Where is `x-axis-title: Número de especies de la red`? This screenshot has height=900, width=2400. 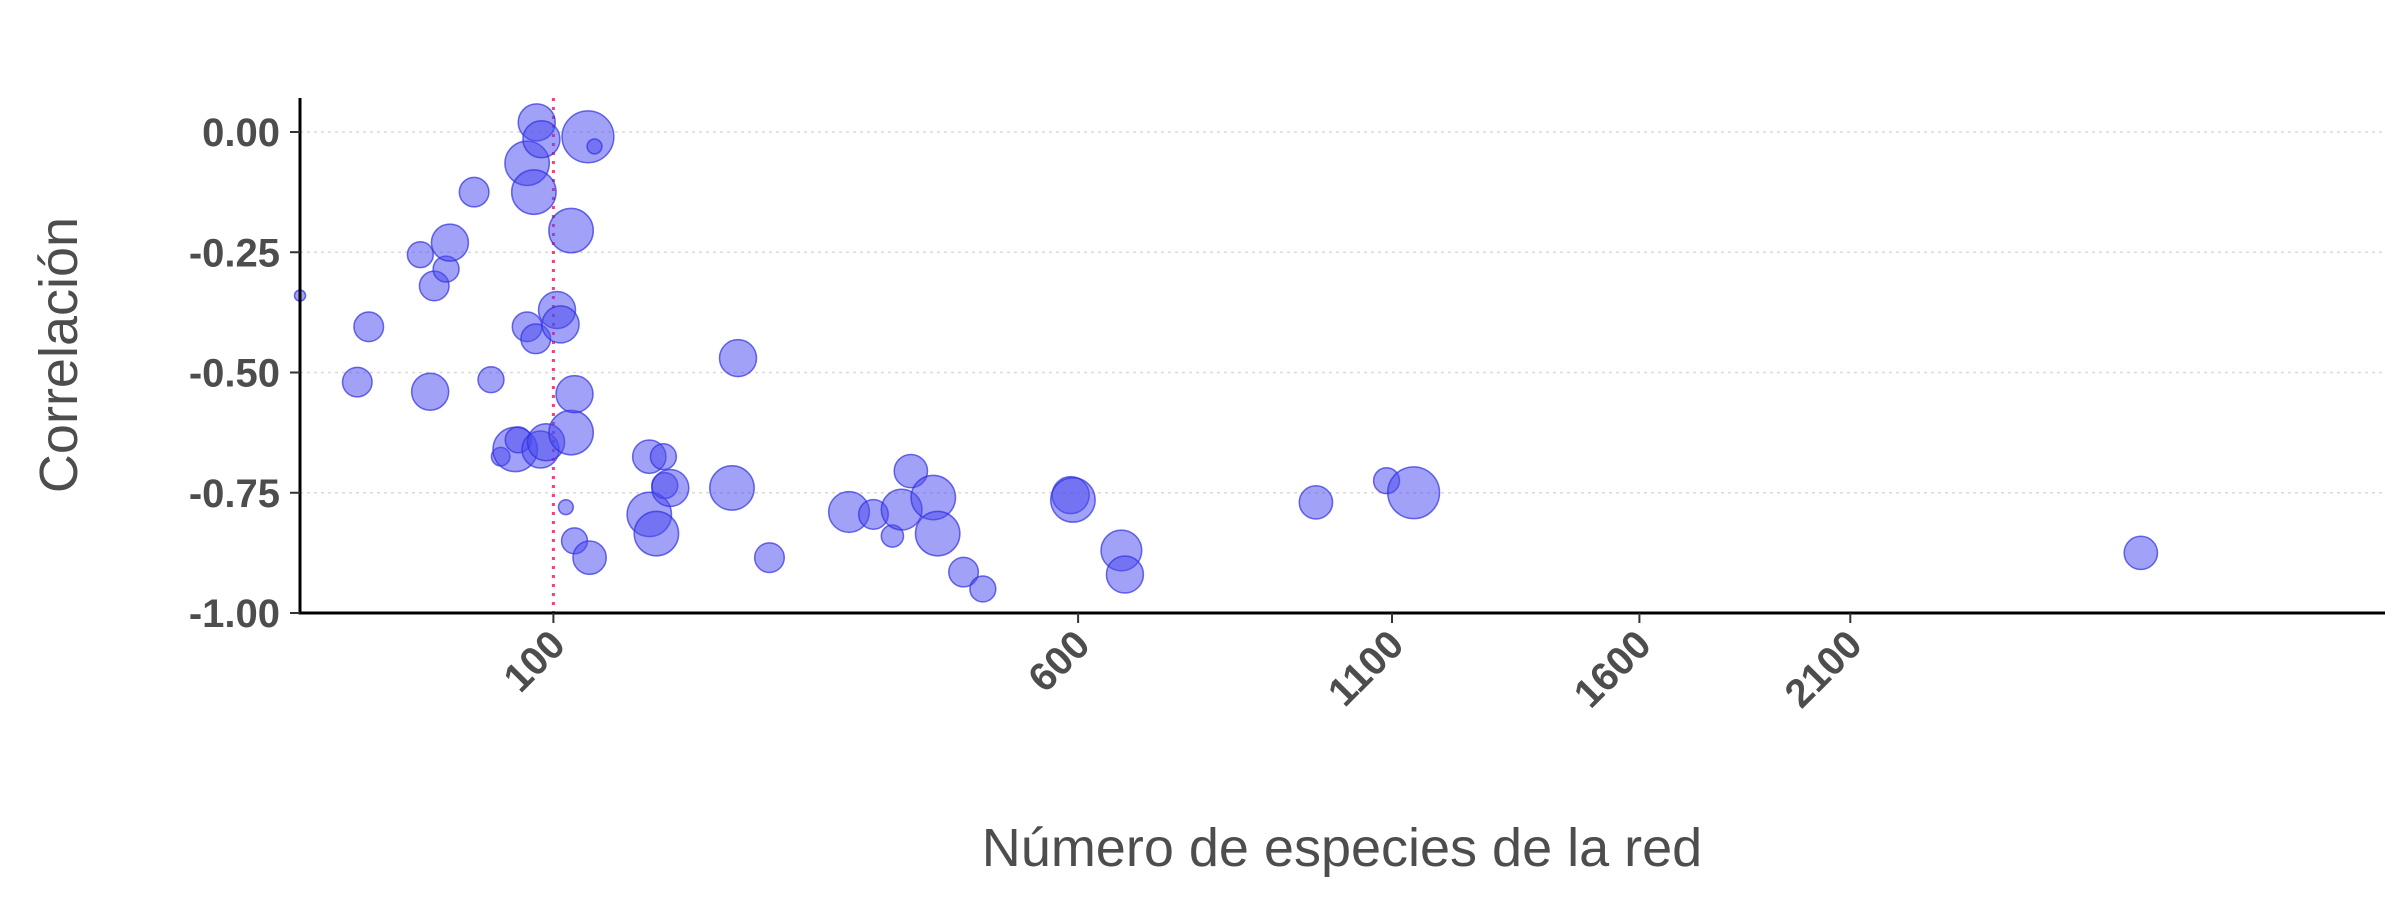
x-axis-title: Número de especies de la red is located at coordinates (1342, 848).